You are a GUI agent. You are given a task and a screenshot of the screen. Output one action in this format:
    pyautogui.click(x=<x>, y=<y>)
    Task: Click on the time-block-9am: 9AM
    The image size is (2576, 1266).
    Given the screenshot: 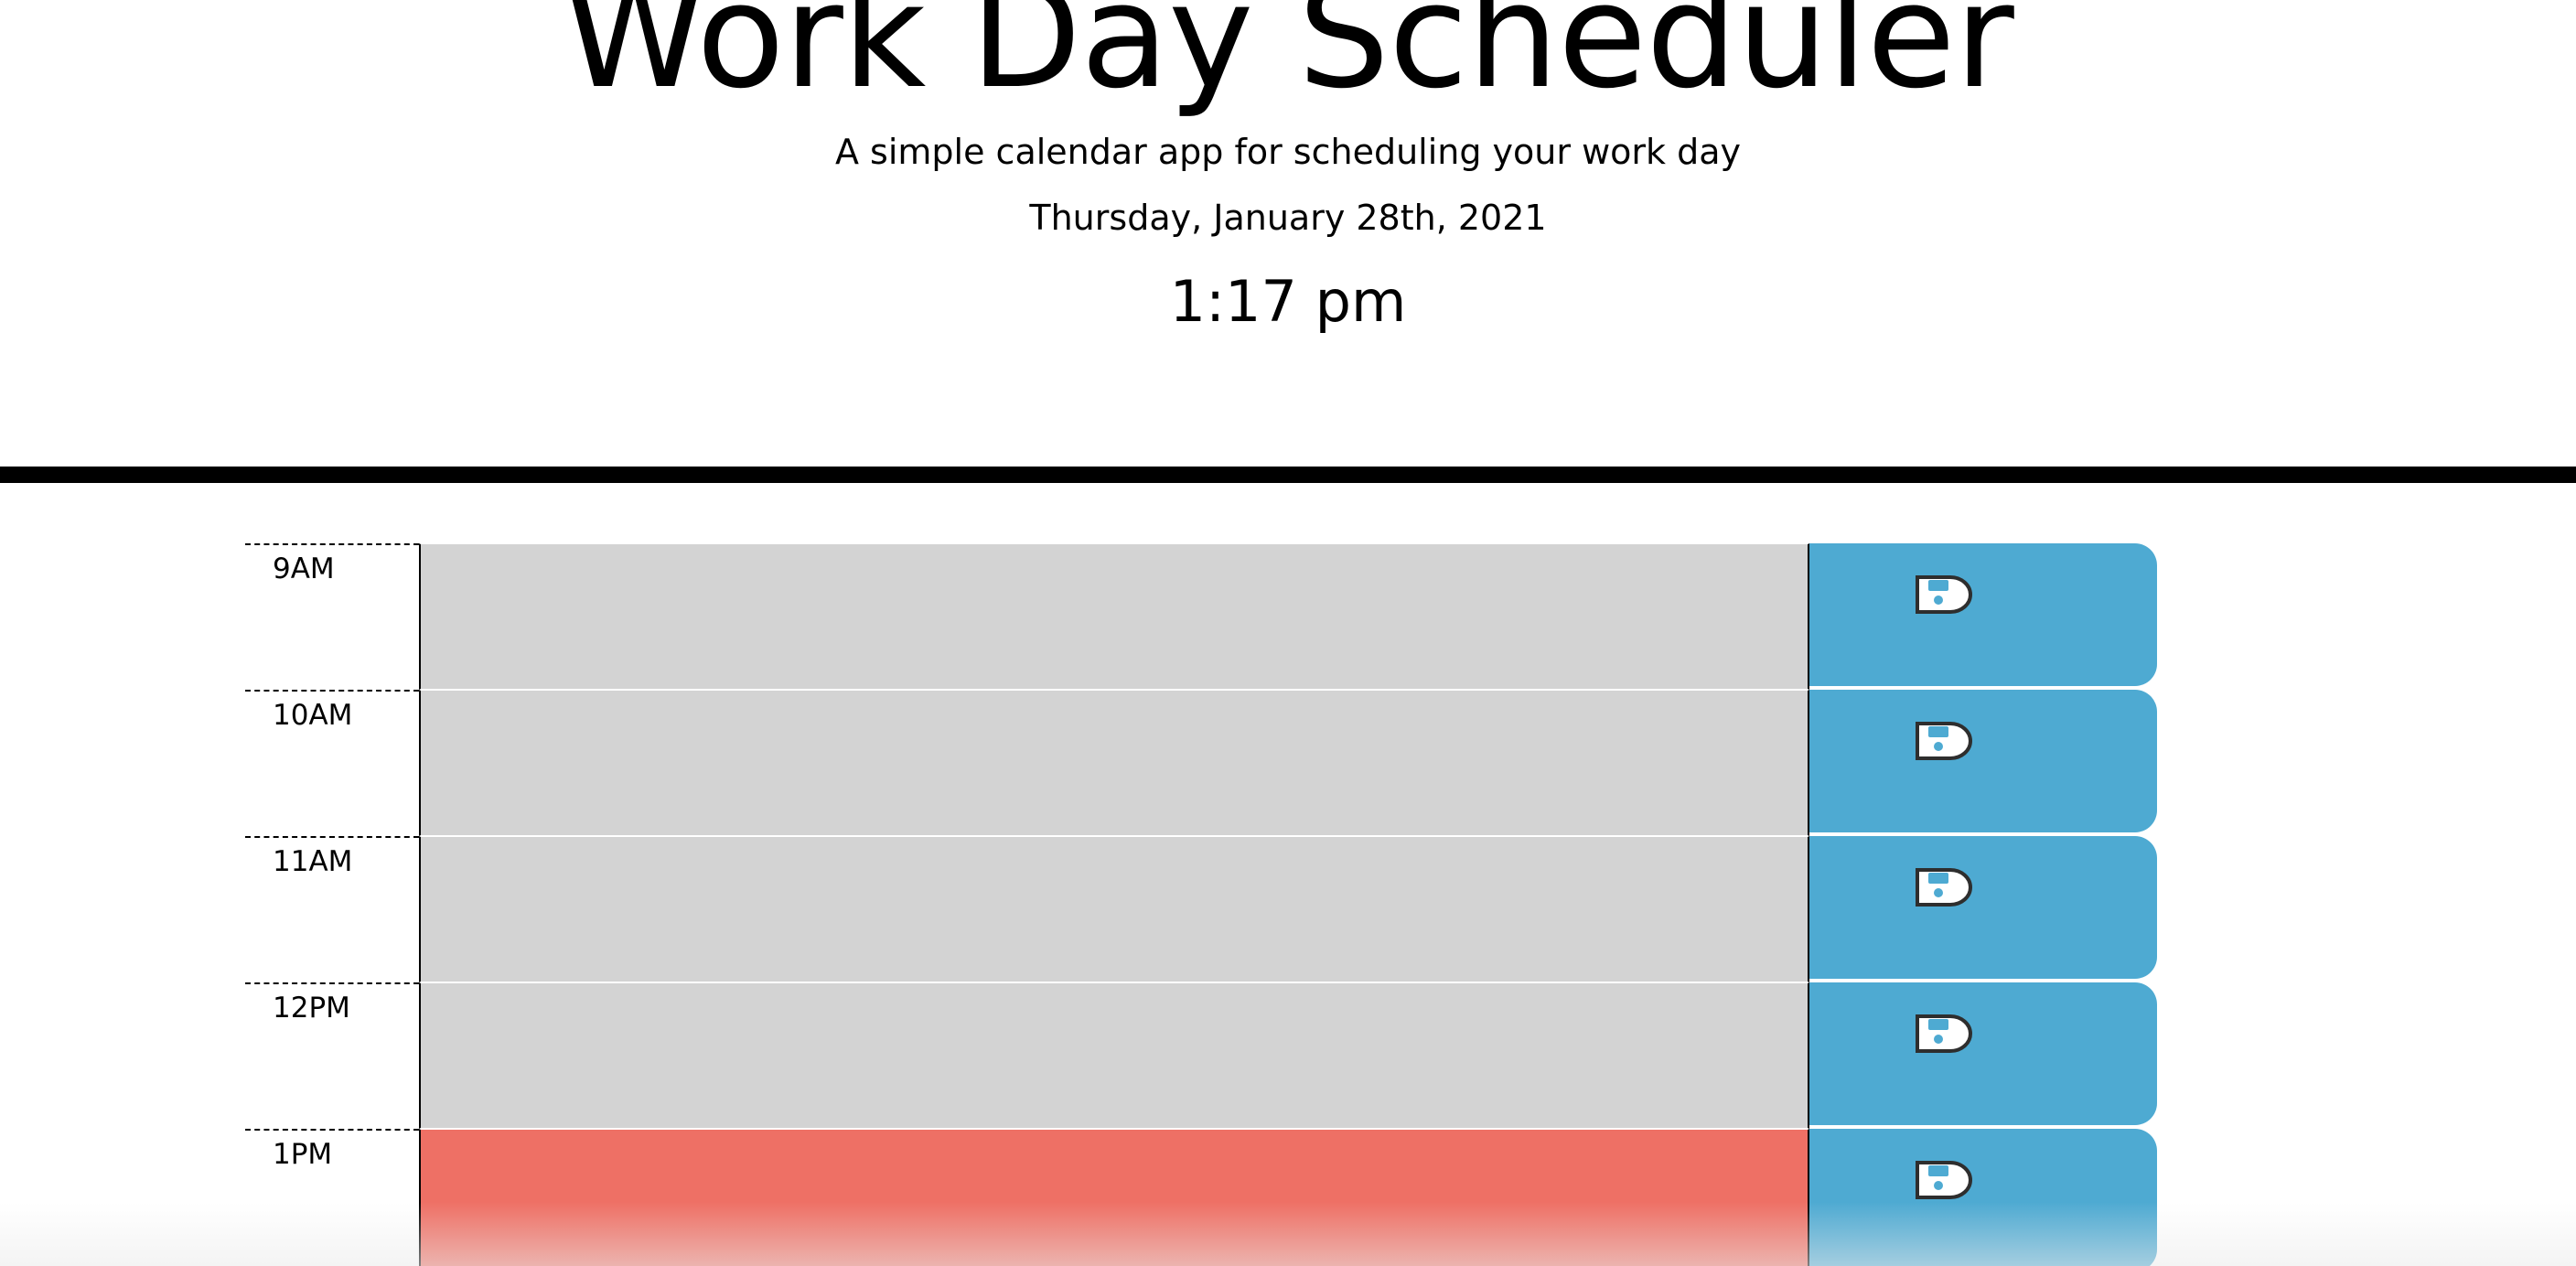 What is the action you would take?
    pyautogui.click(x=1201, y=616)
    